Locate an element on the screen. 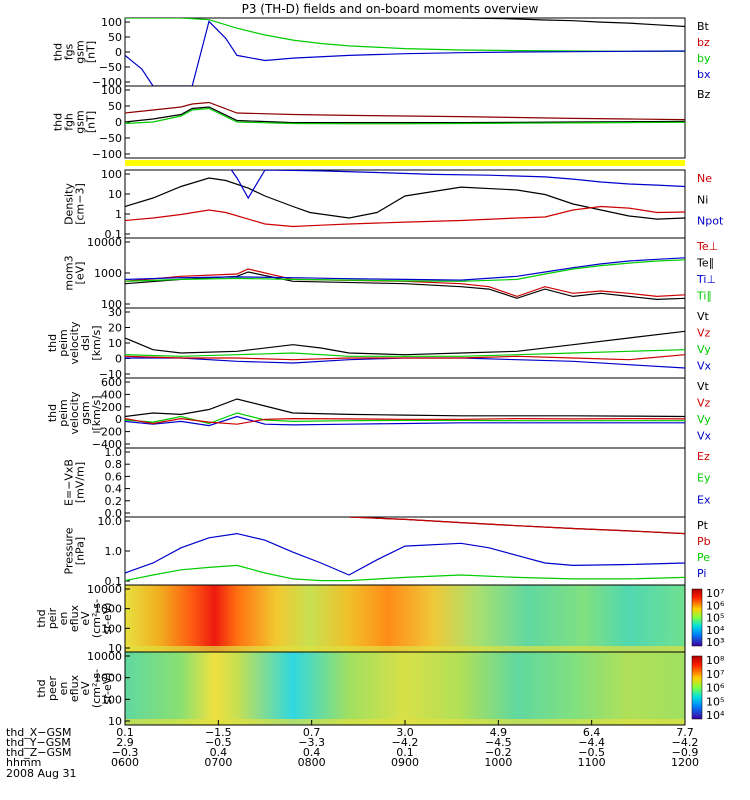  peir-colorbar-tick: 10⁷ is located at coordinates (715, 593).